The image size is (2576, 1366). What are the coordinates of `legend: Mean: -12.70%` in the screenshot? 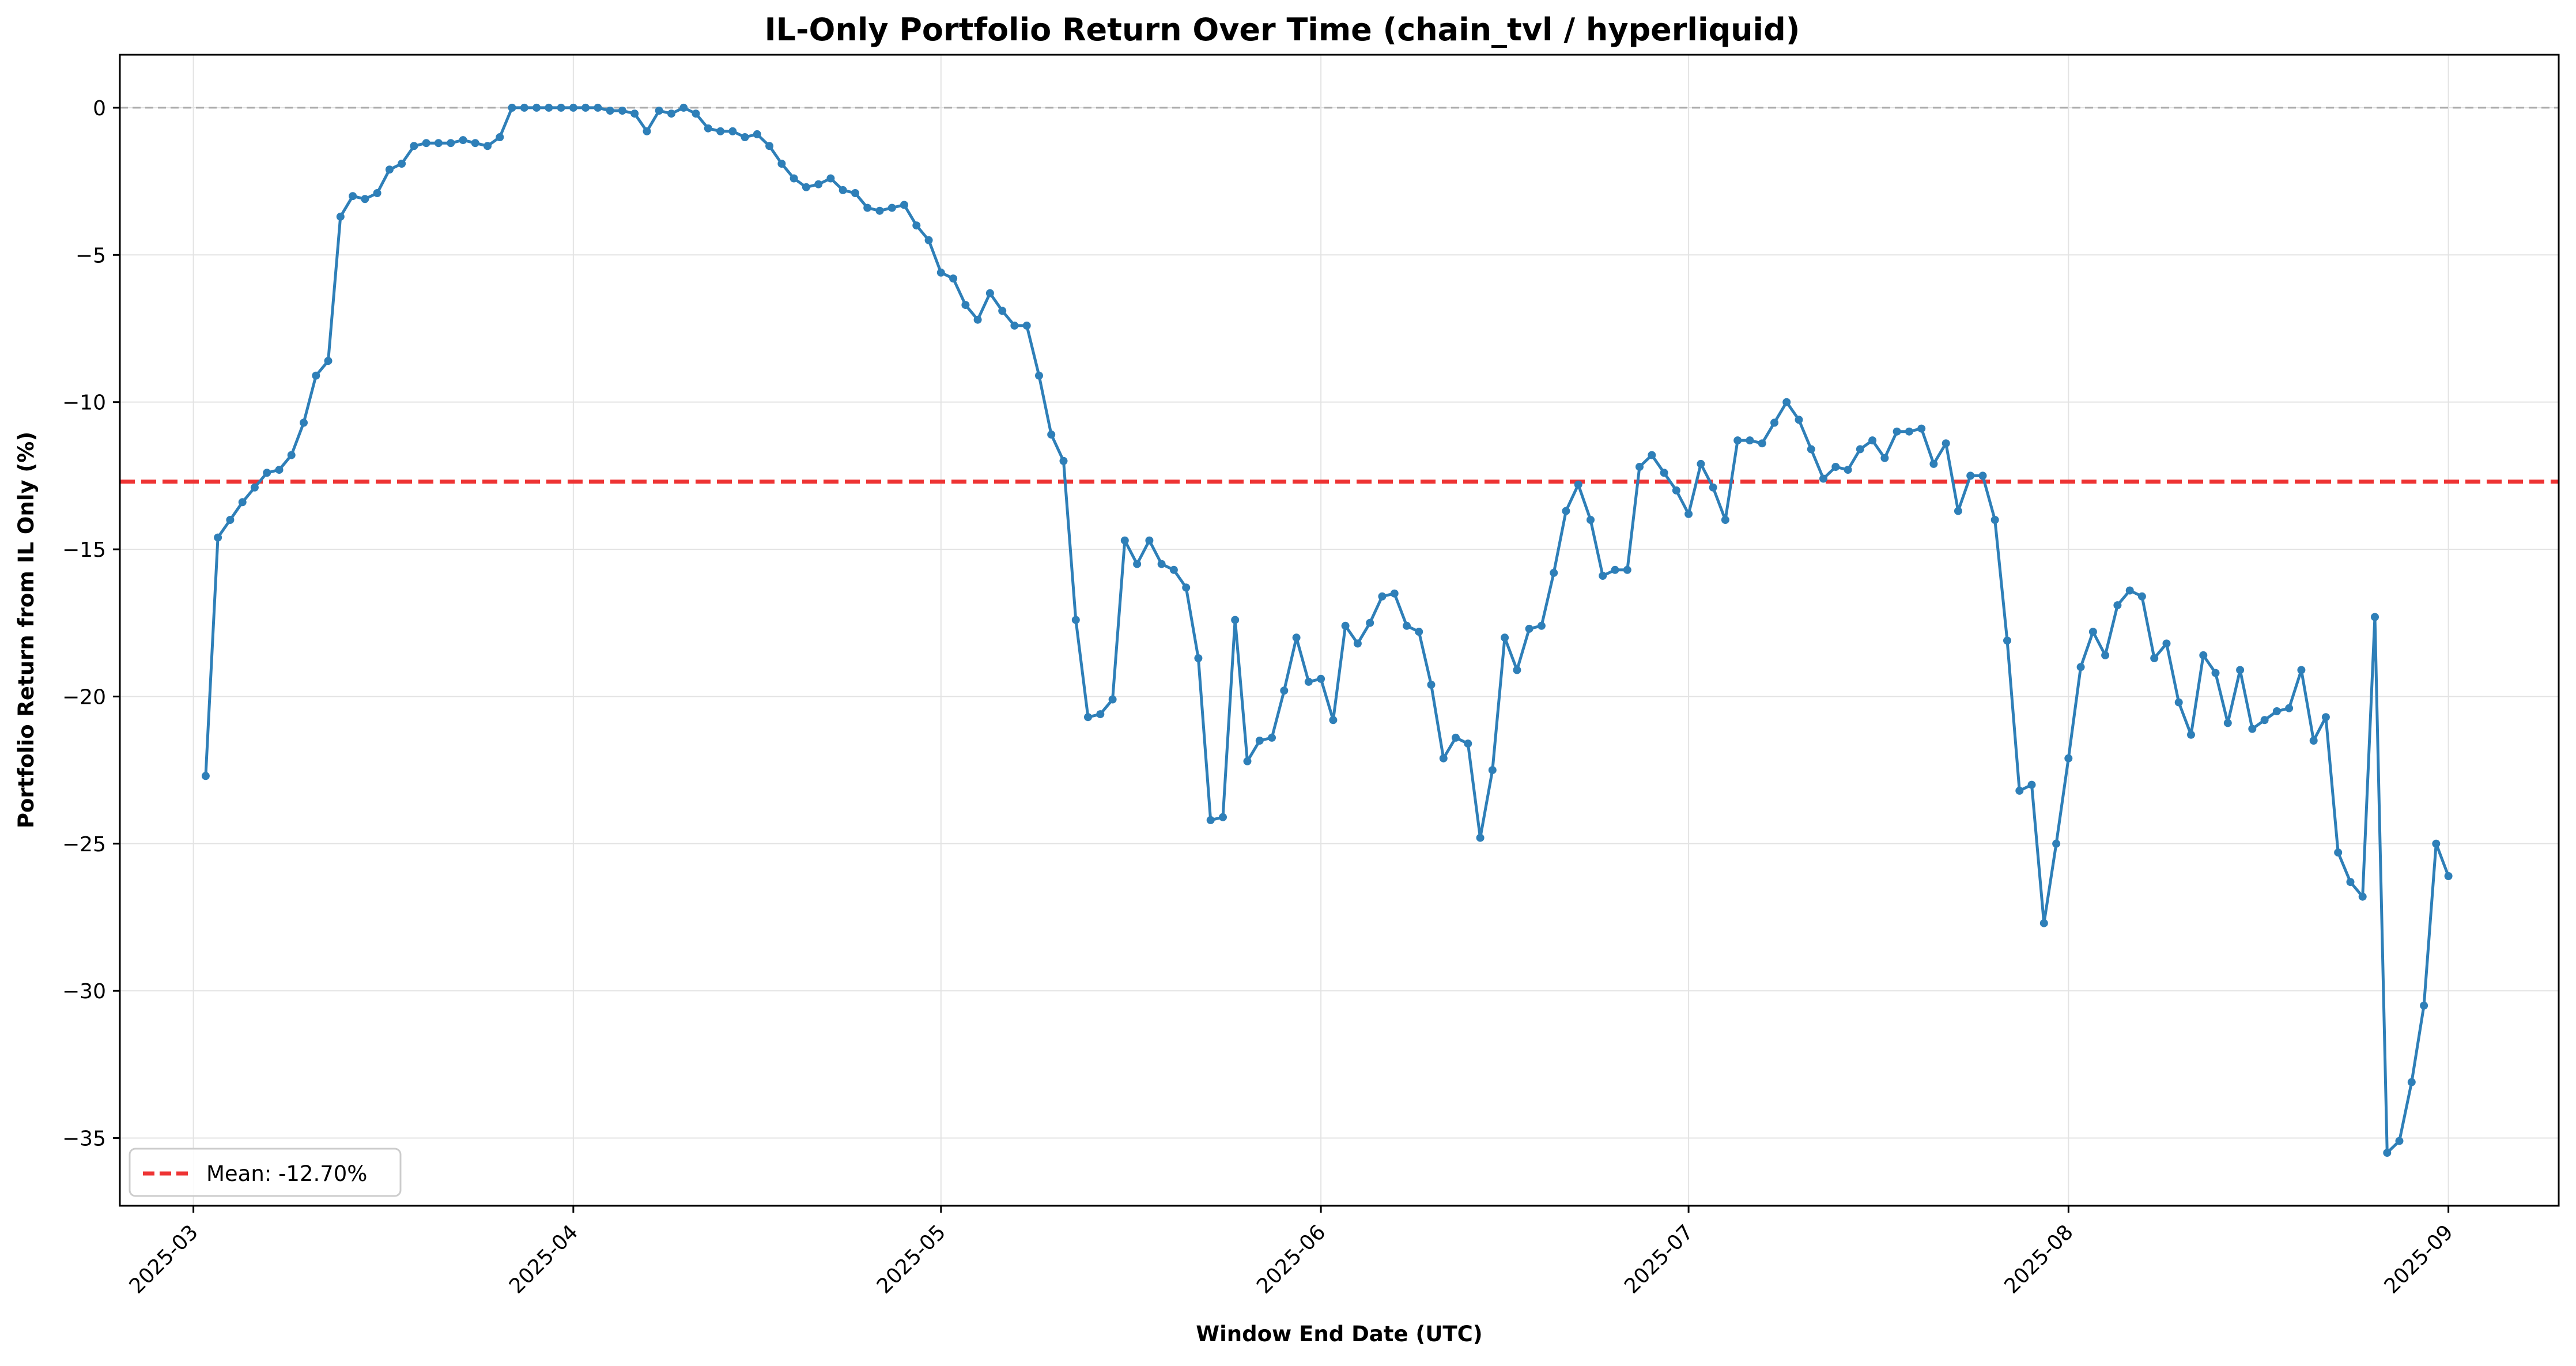 It's located at (265, 1172).